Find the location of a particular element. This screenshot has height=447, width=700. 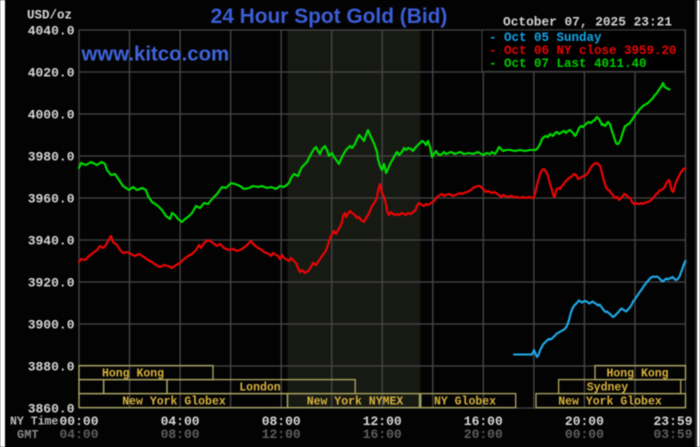

svg-text: NY Globex is located at coordinates (465, 402).